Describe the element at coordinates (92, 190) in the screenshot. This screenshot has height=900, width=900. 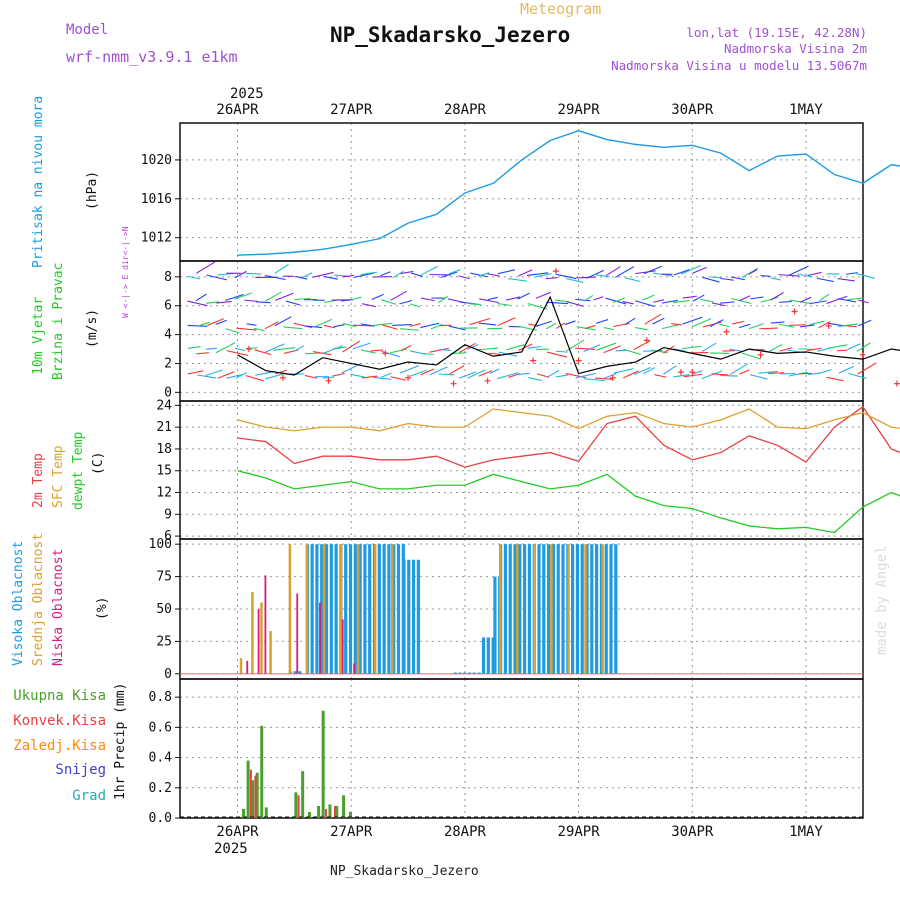
I see `pressure-unit-label: (hPa)` at that location.